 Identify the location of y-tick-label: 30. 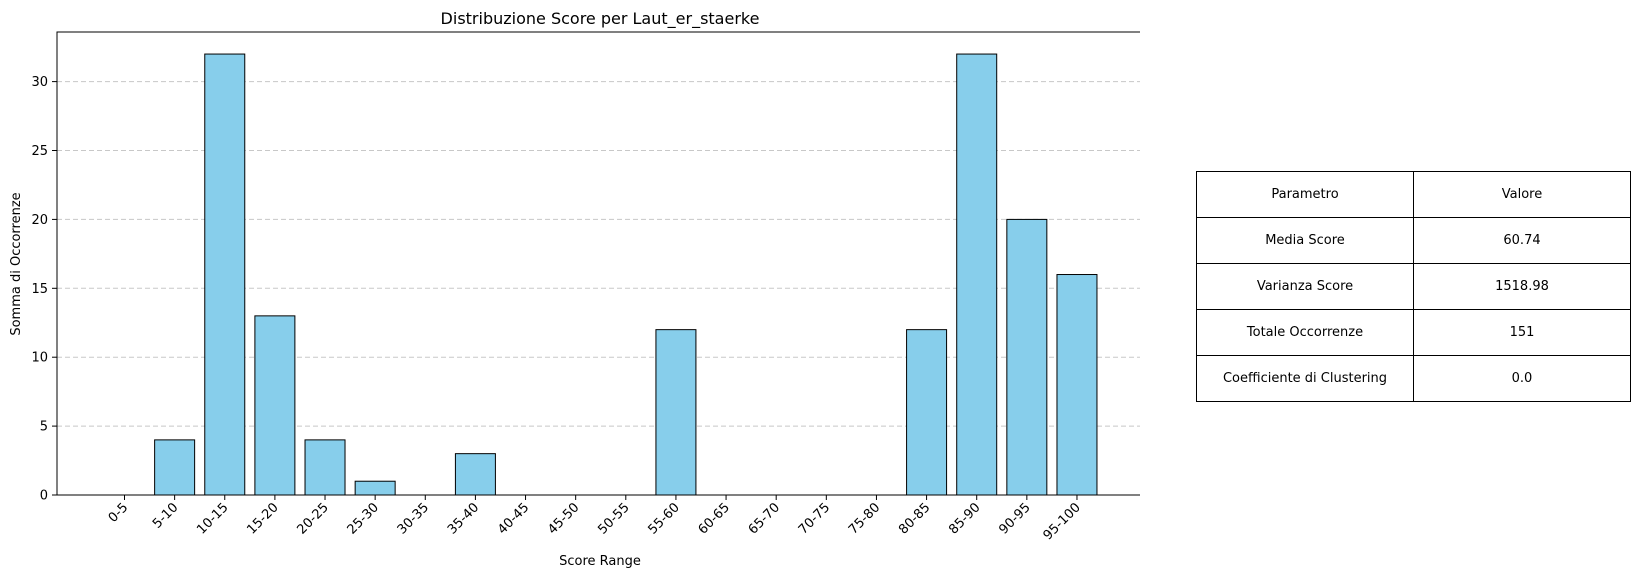
(39, 82).